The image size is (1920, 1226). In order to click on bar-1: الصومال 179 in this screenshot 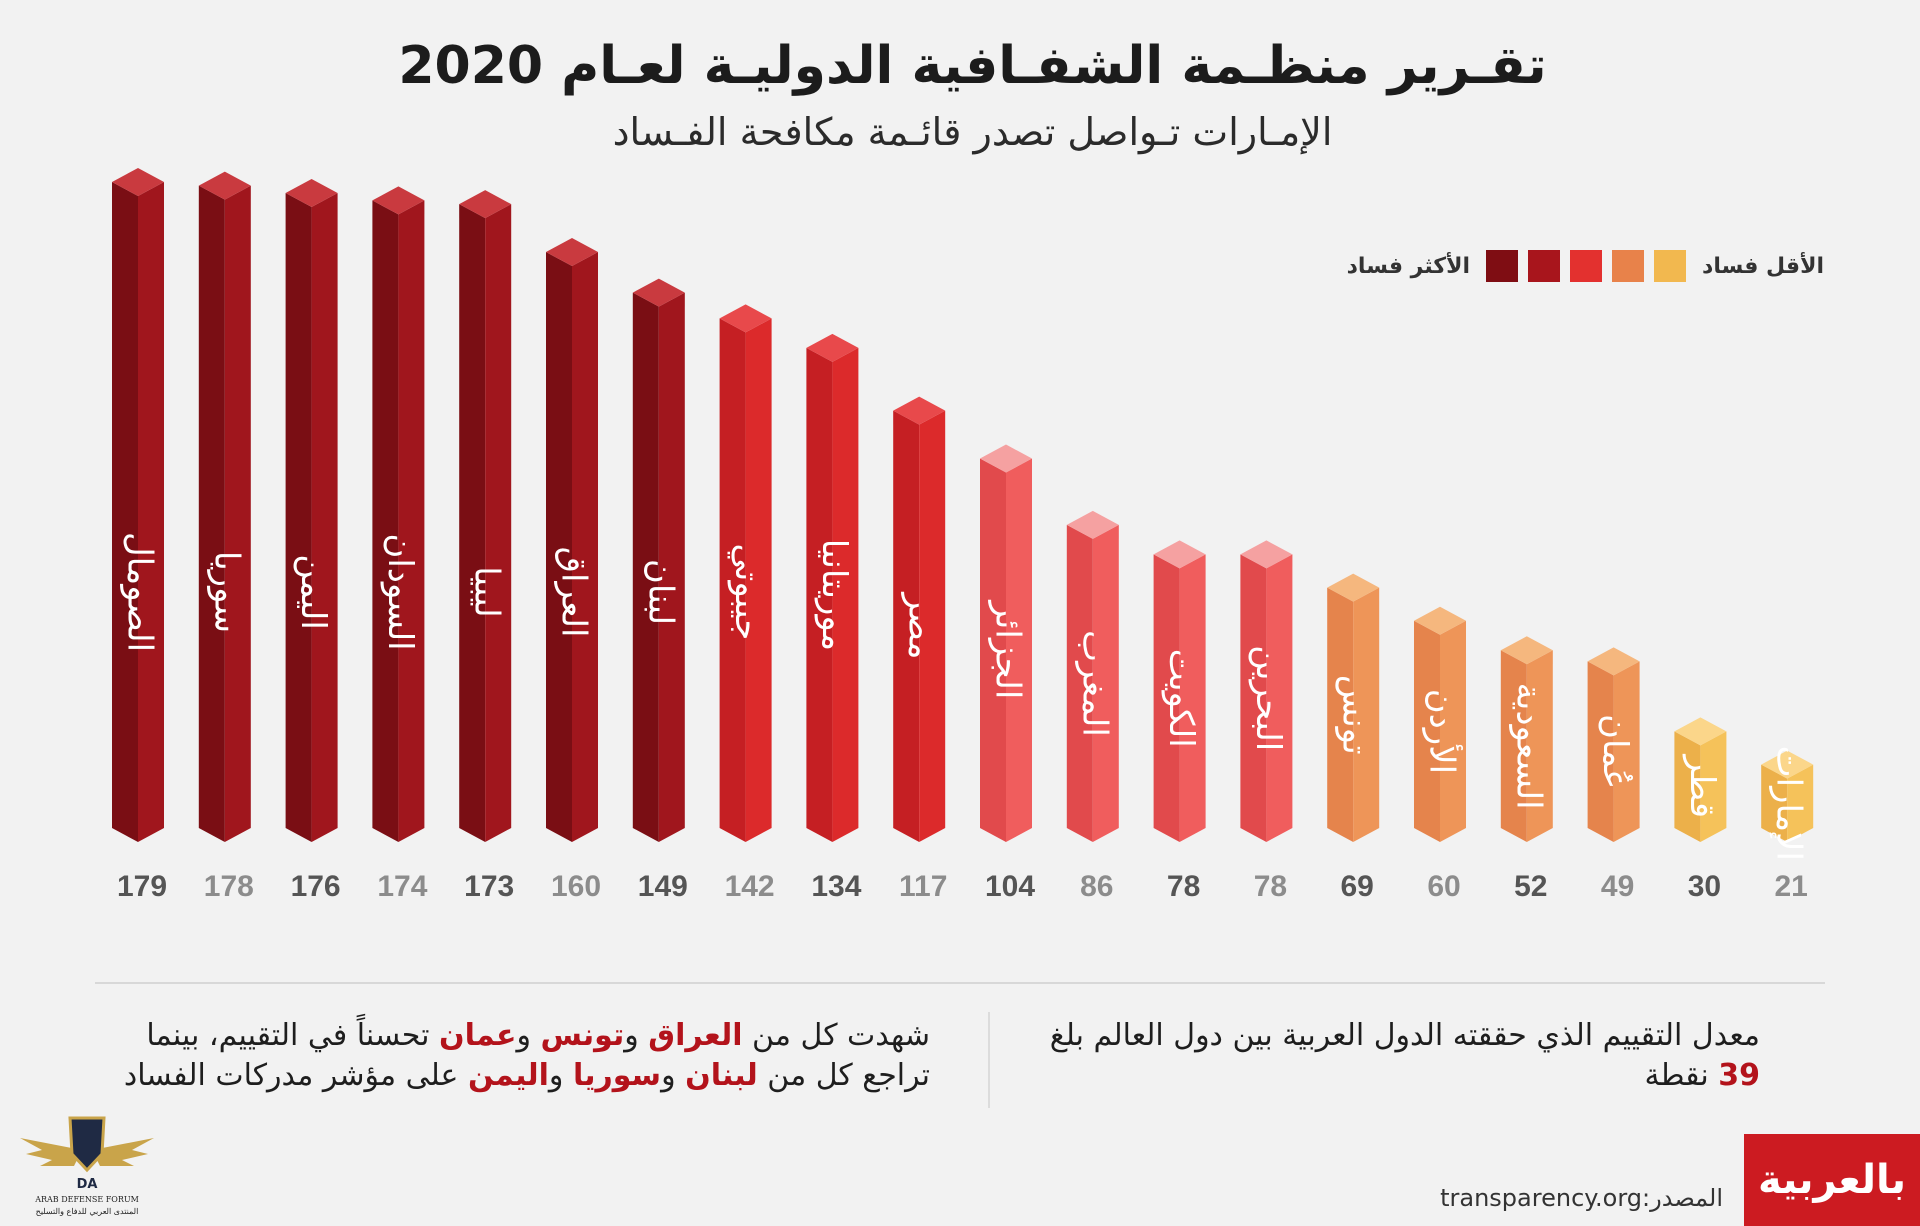, I will do `click(139, 535)`.